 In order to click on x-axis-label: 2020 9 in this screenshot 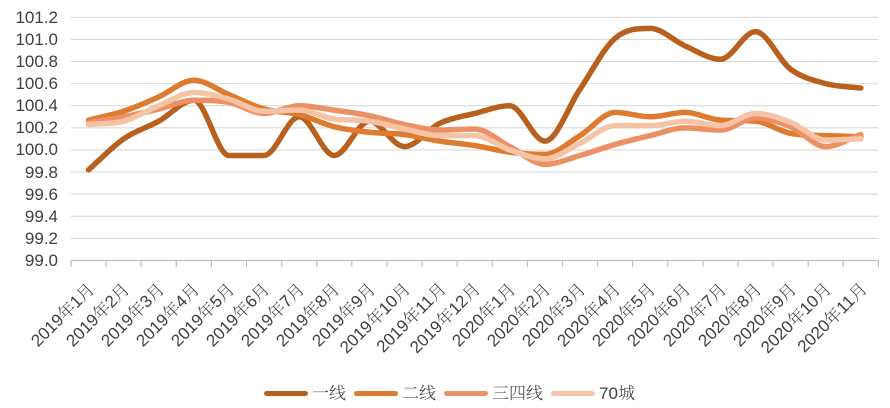, I will do `click(764, 315)`.